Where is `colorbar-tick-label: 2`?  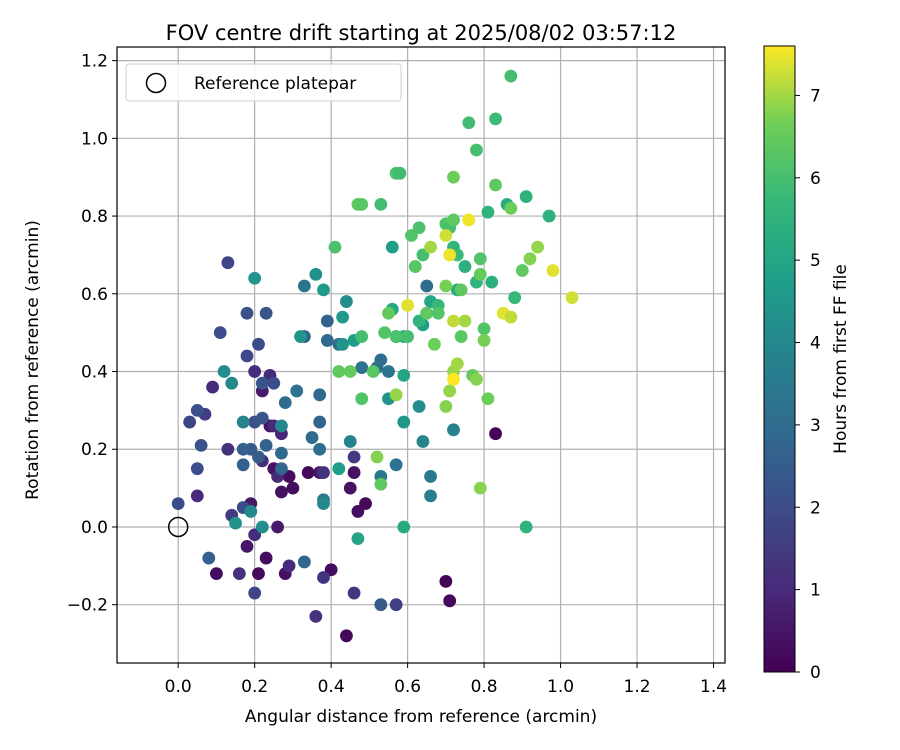 colorbar-tick-label: 2 is located at coordinates (815, 508).